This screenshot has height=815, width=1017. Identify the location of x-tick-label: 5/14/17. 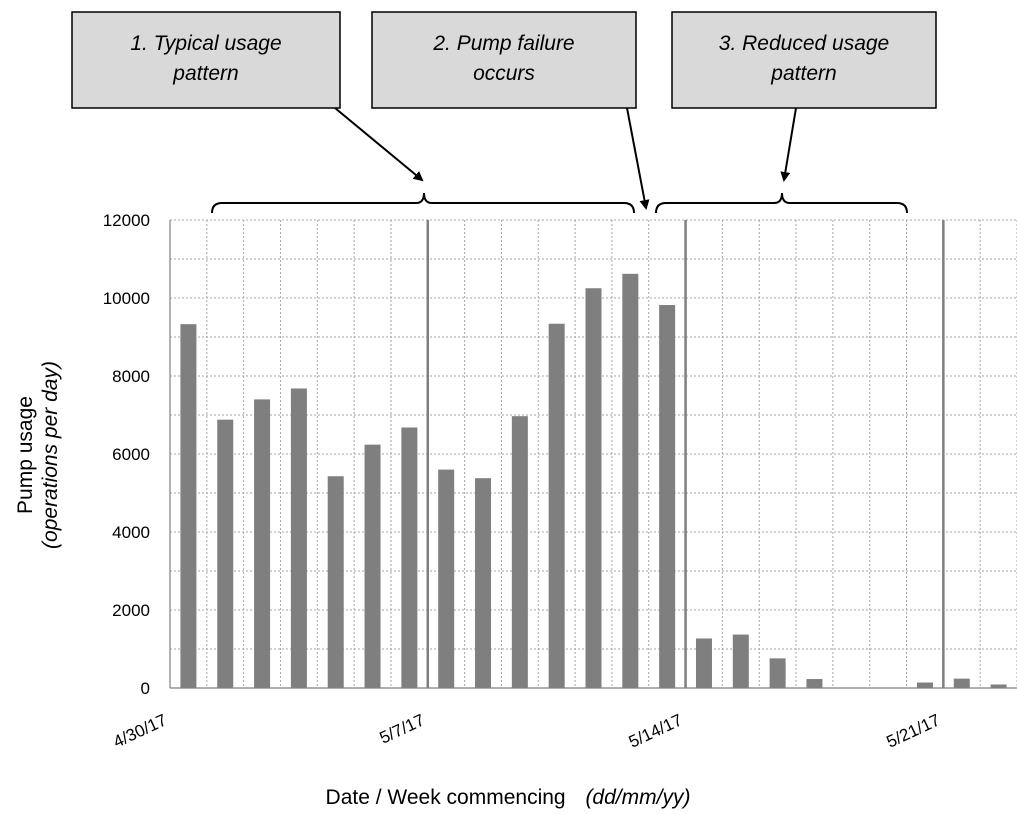
(655, 730).